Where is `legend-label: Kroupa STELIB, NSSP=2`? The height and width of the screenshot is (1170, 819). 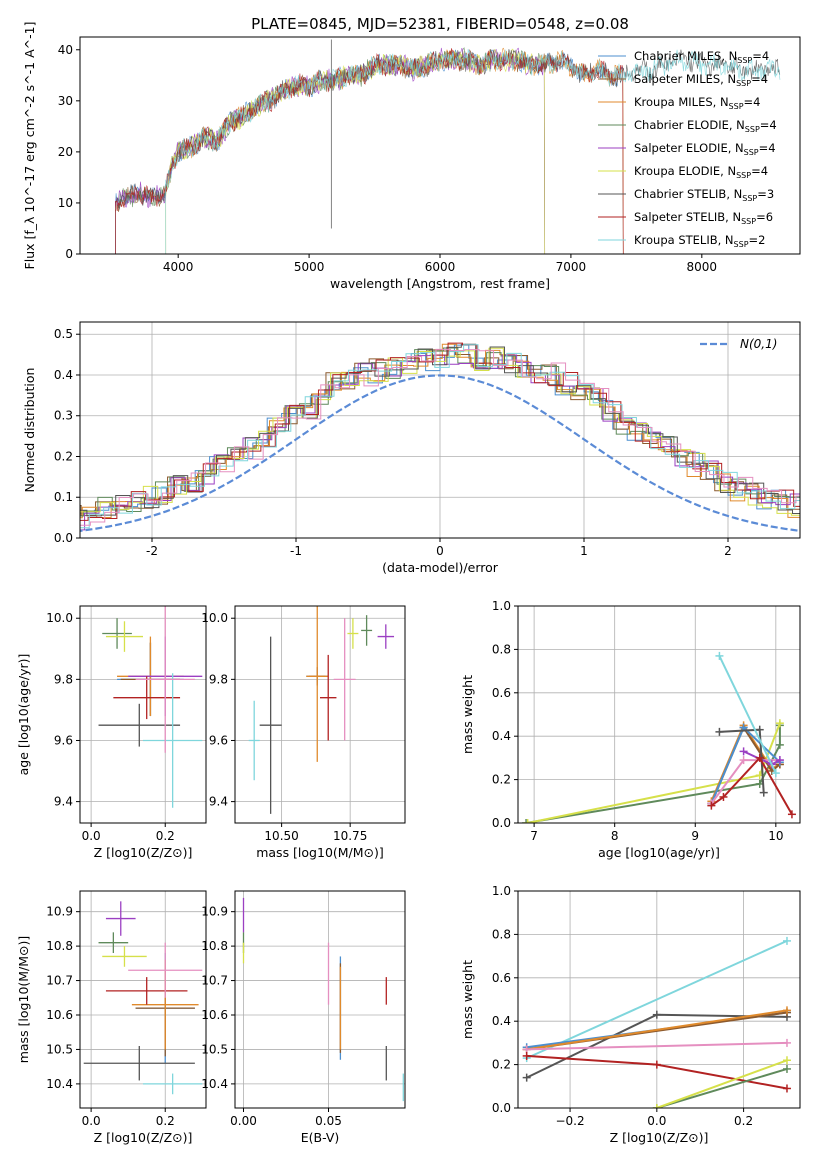 legend-label: Kroupa STELIB, NSSP=2 is located at coordinates (699, 241).